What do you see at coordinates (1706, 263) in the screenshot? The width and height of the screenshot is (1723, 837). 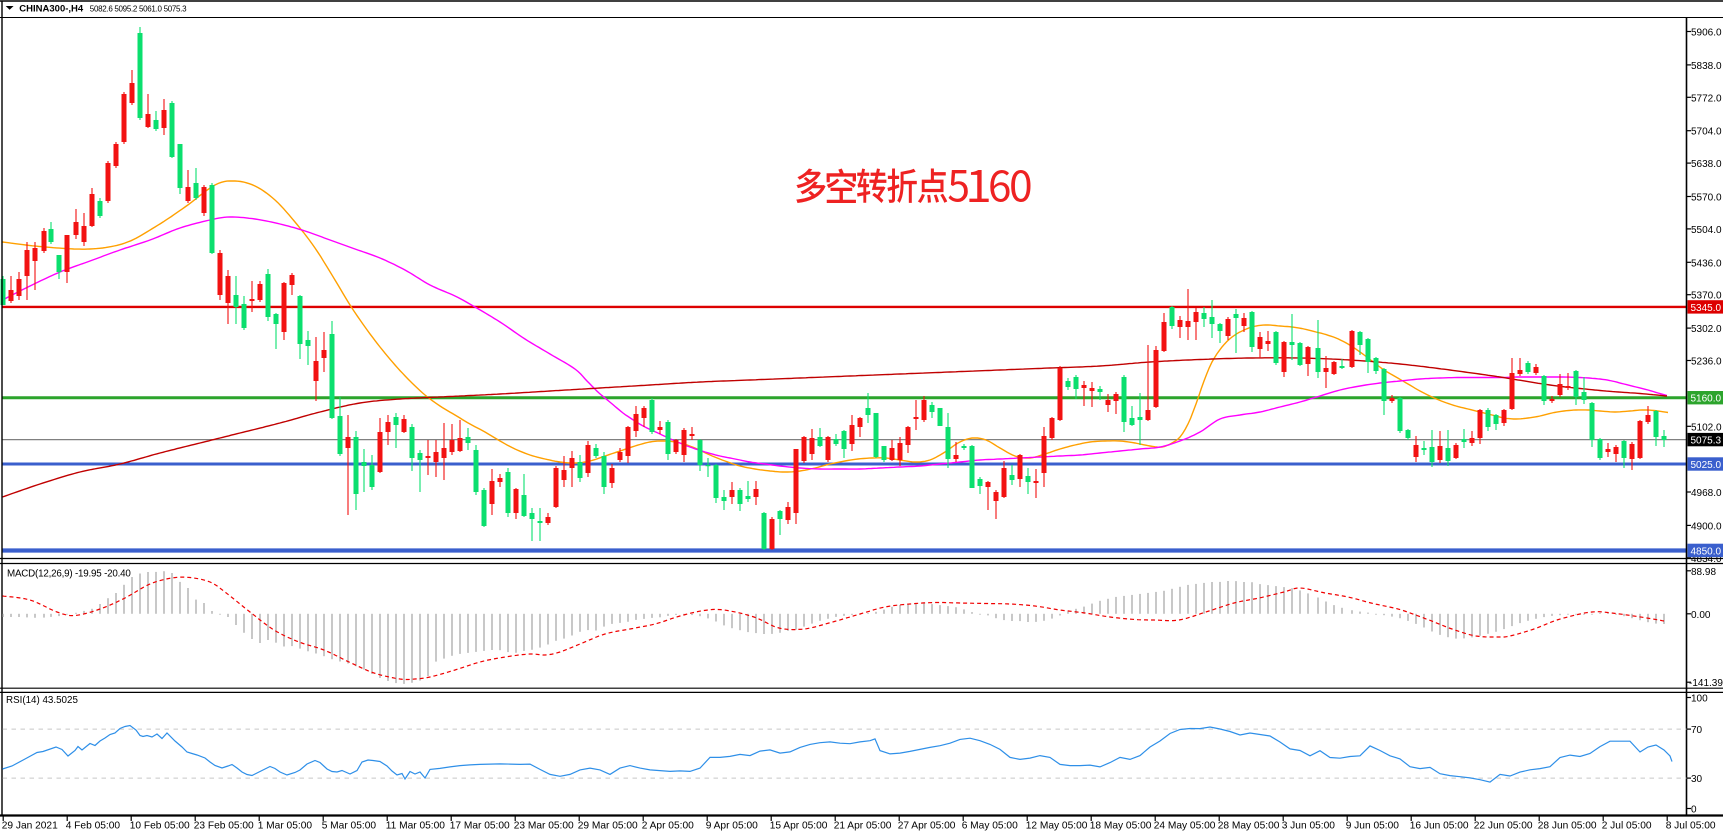 I see `svg-text: 5436.0` at bounding box center [1706, 263].